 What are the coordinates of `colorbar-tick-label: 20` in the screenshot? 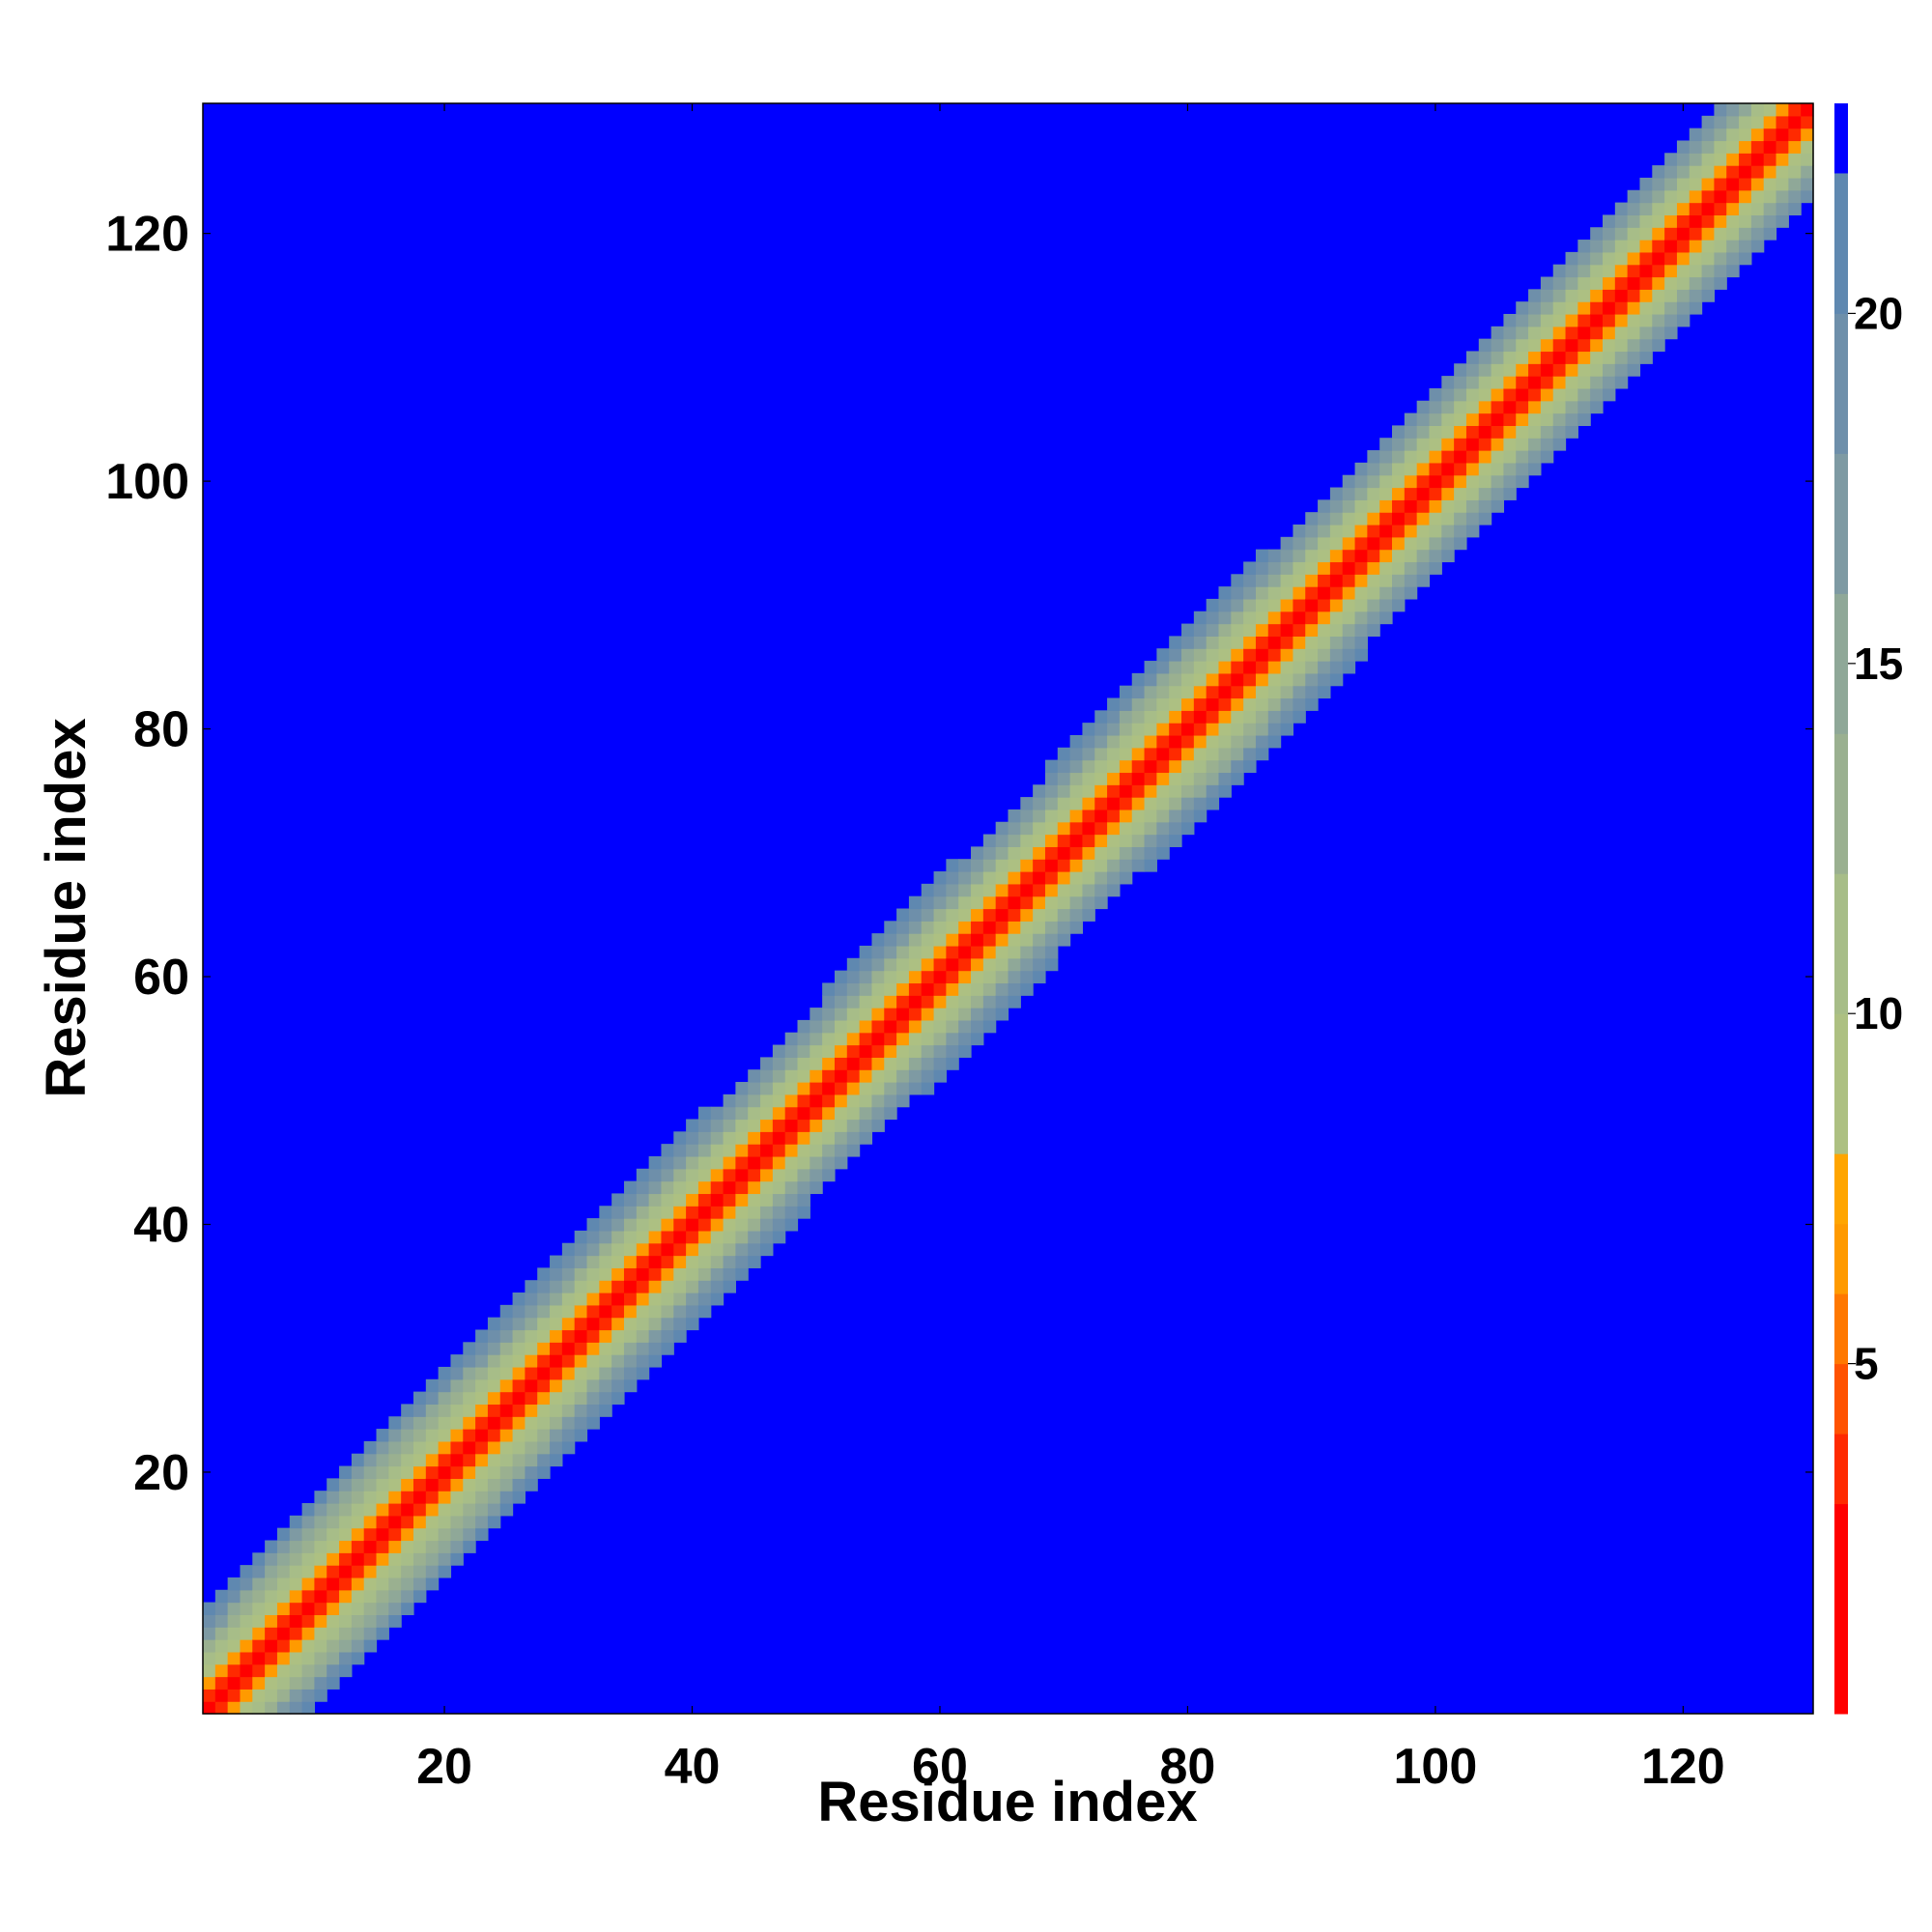 It's located at (1878, 313).